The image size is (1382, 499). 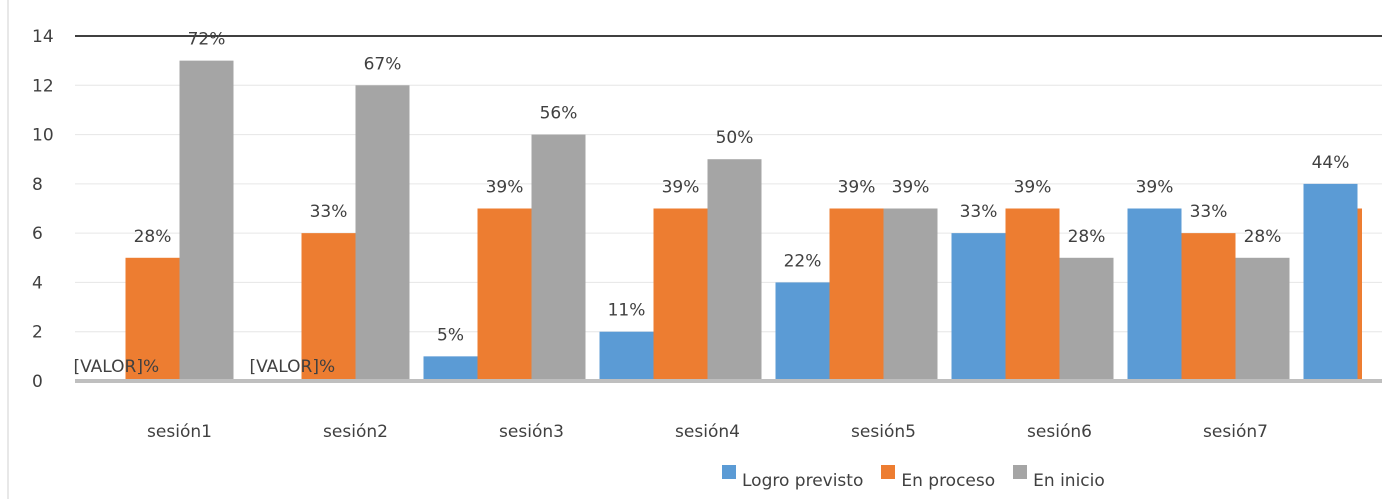 What do you see at coordinates (531, 432) in the screenshot?
I see `x-category-label: sesión3` at bounding box center [531, 432].